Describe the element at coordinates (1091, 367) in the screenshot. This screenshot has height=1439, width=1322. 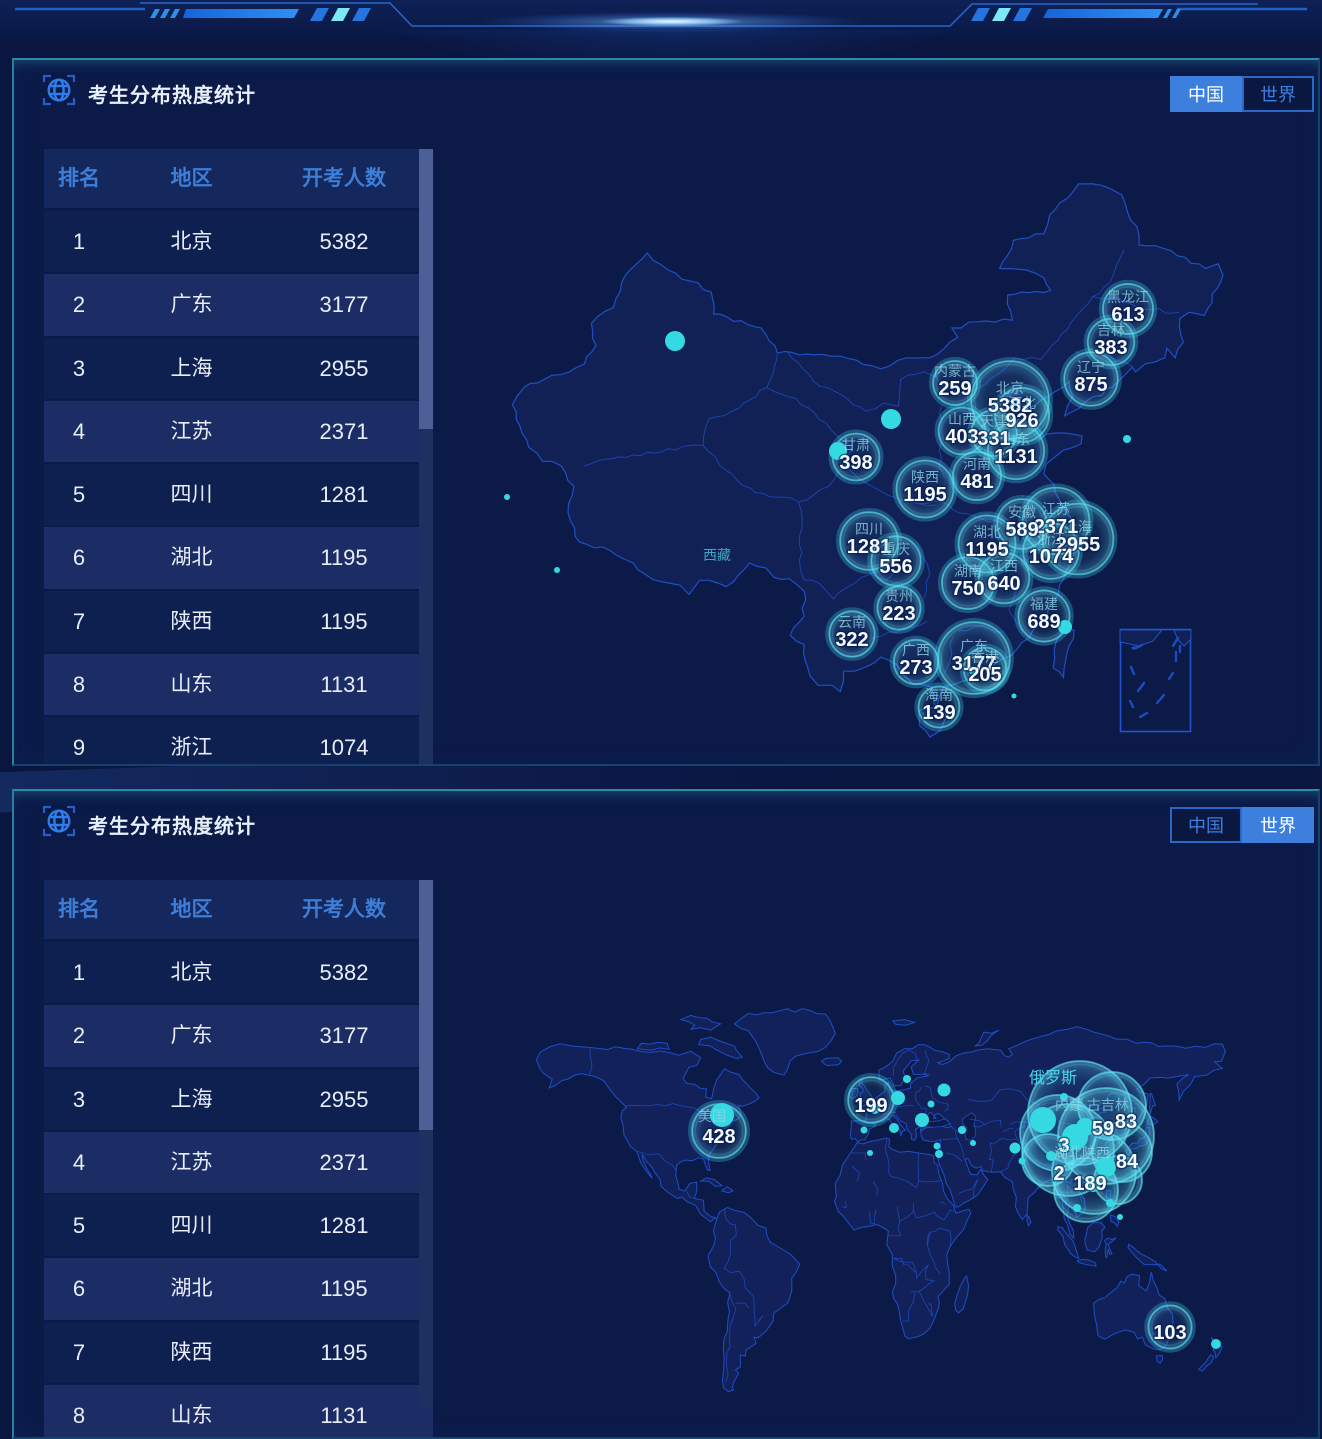
I see `svg-text: 辽宁` at that location.